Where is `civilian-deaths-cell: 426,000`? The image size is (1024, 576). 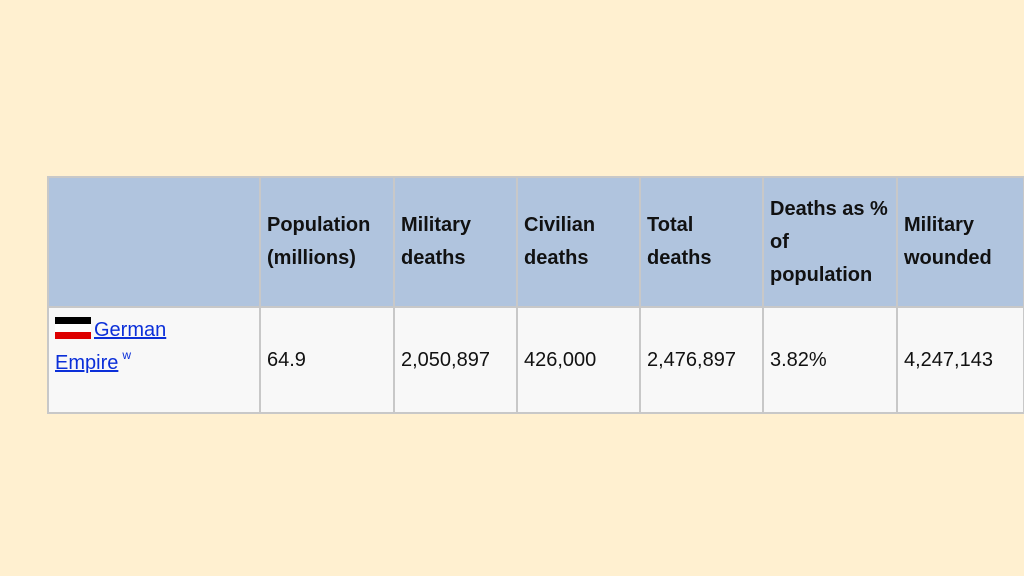
civilian-deaths-cell: 426,000 is located at coordinates (578, 360).